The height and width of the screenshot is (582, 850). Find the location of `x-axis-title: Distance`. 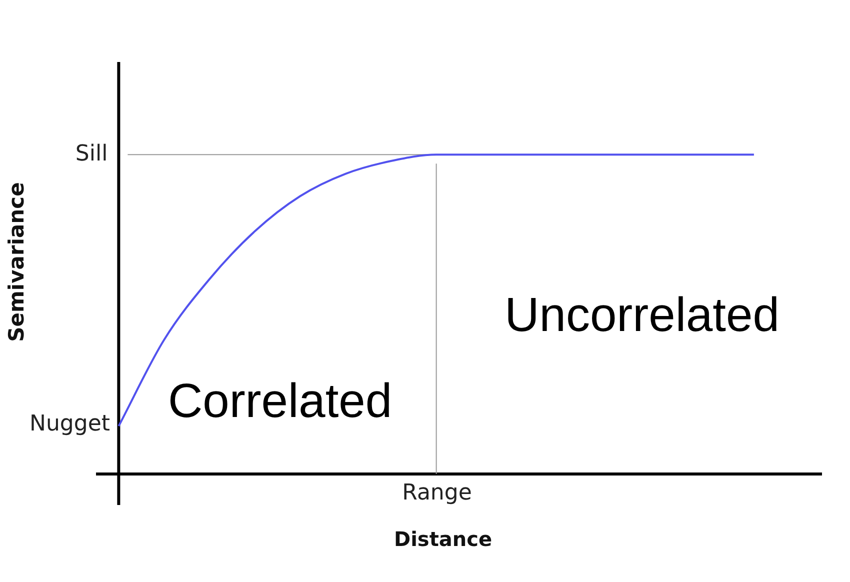

x-axis-title: Distance is located at coordinates (443, 539).